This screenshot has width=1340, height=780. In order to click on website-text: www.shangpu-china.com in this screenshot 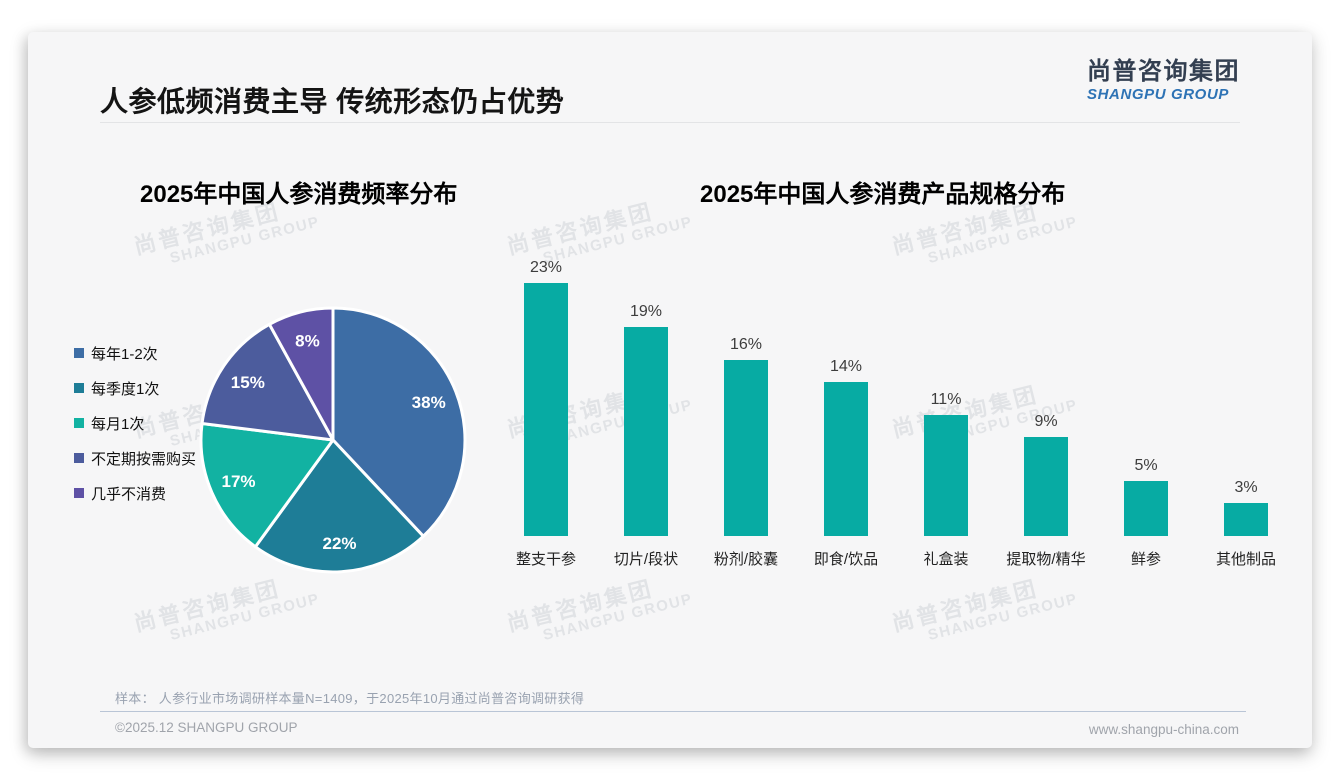, I will do `click(1163, 729)`.